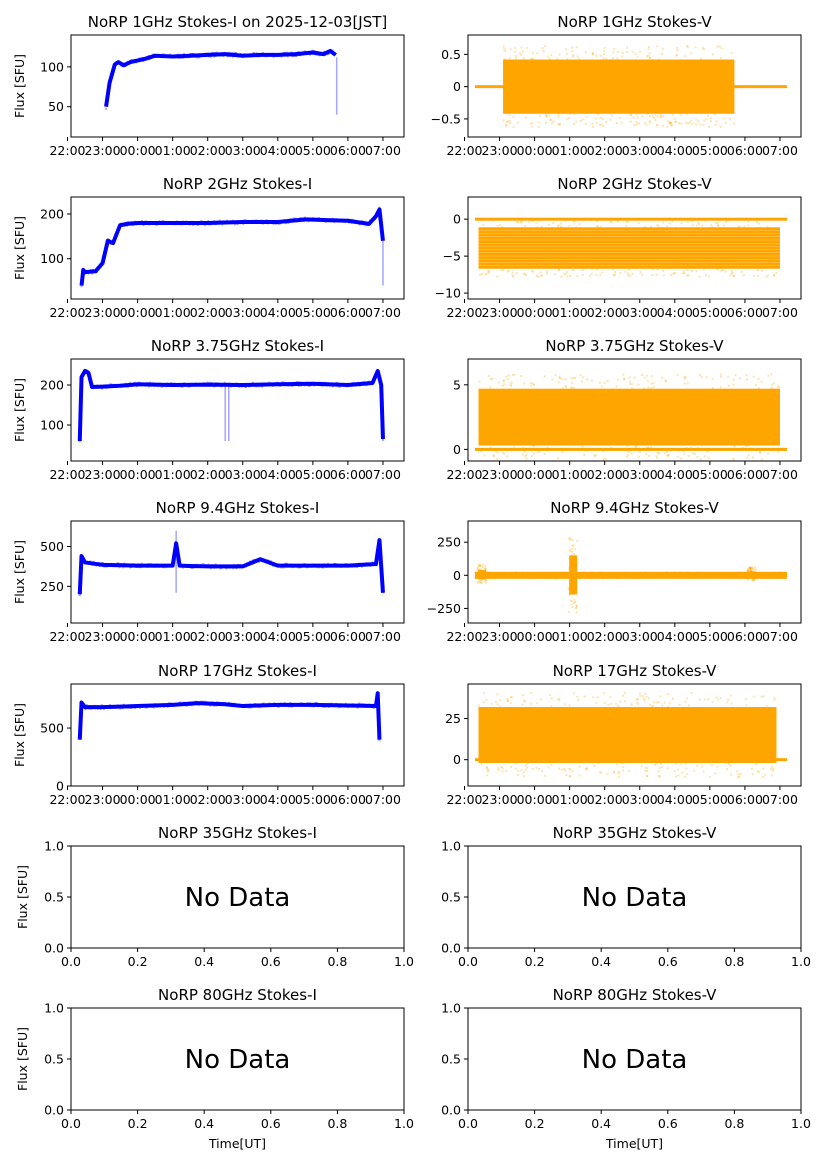 This screenshot has width=827, height=1169. What do you see at coordinates (337, 961) in the screenshot?
I see `x-tick-label: 0.8` at bounding box center [337, 961].